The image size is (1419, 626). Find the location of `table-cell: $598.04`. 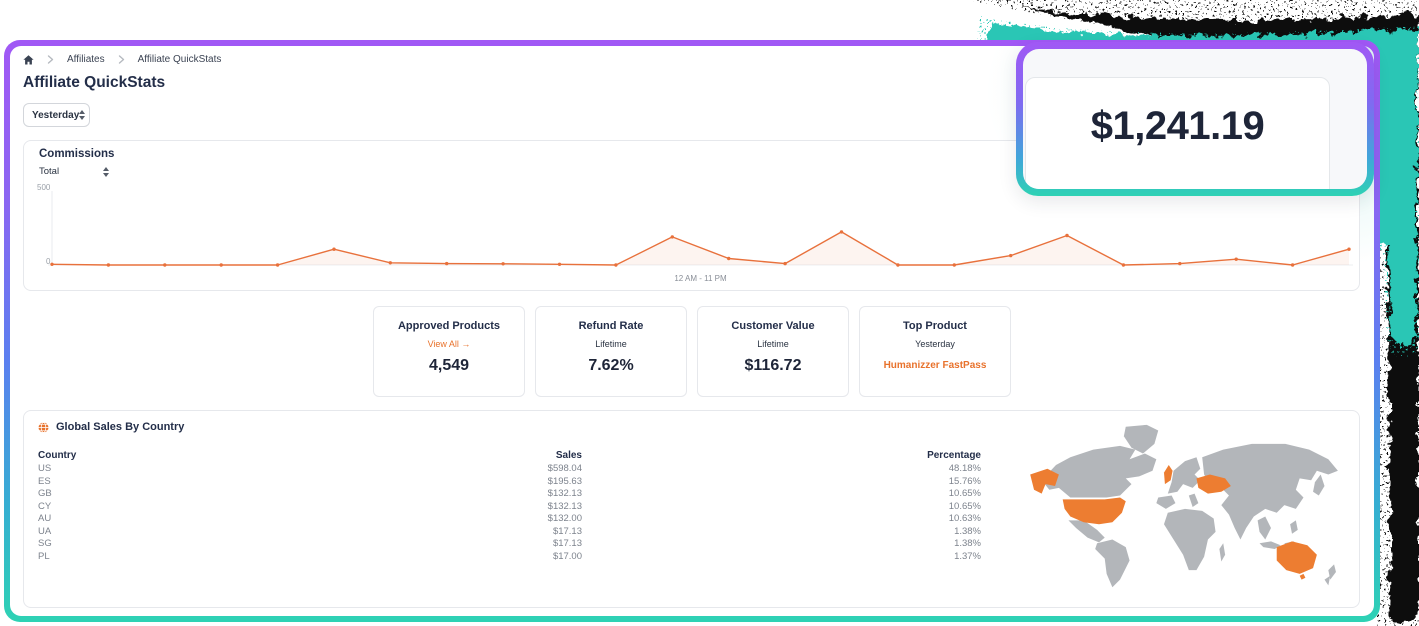

table-cell: $598.04 is located at coordinates (564, 468).